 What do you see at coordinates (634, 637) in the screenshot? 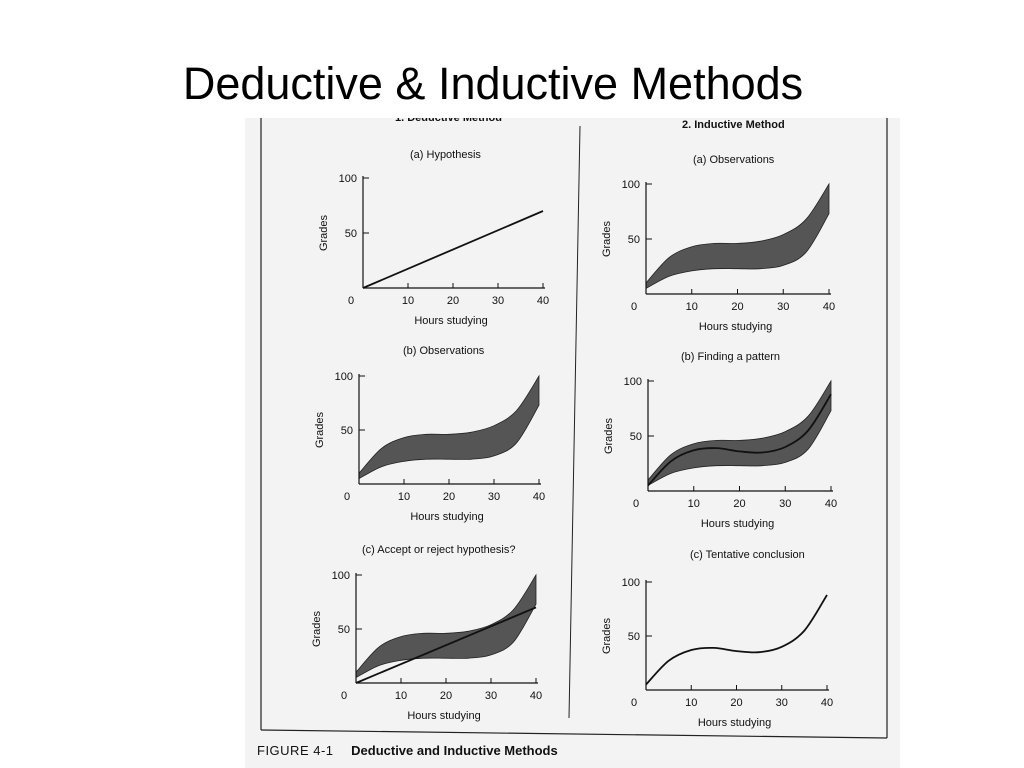
I see `panel-6-ytick-label-50: 50` at bounding box center [634, 637].